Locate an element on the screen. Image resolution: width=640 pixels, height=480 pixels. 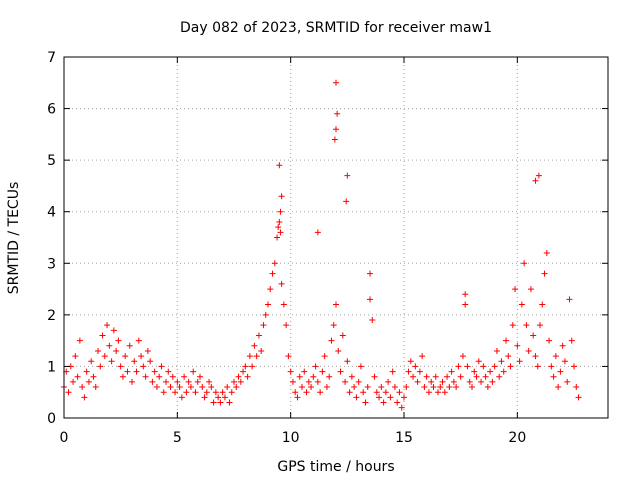
y-tick-label: 5 is located at coordinates (51, 161).